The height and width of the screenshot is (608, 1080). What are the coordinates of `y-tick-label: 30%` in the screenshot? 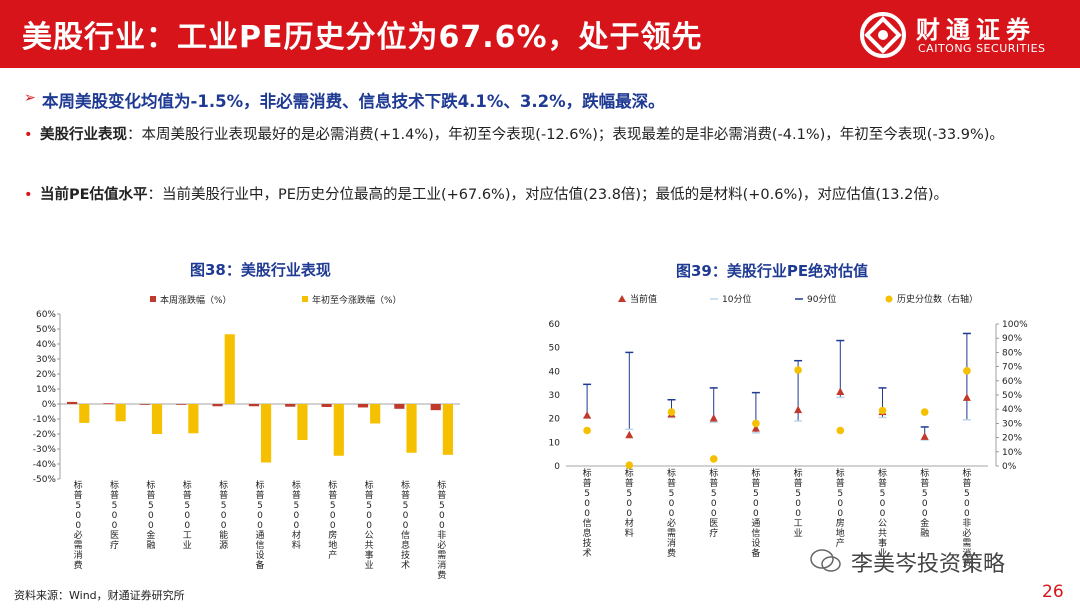 It's located at (46, 360).